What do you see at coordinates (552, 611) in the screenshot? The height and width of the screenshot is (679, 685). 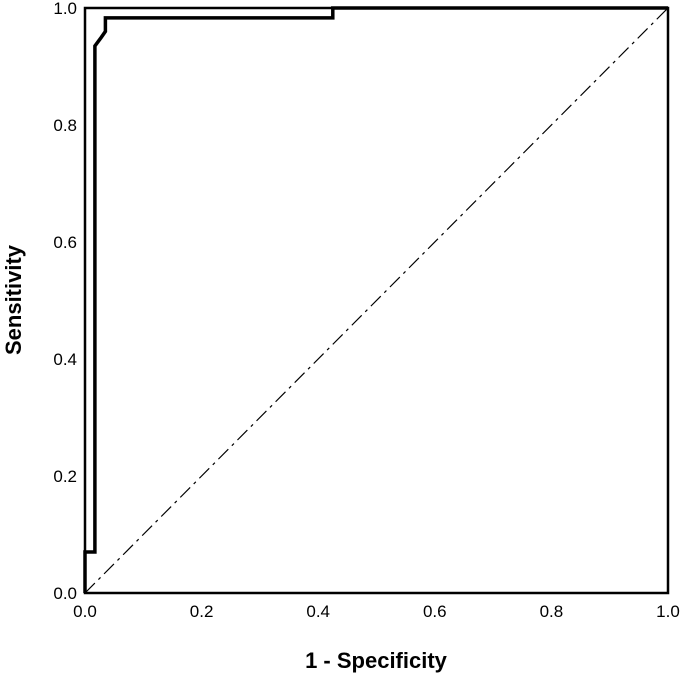 I see `x-tick-label: 0.8` at bounding box center [552, 611].